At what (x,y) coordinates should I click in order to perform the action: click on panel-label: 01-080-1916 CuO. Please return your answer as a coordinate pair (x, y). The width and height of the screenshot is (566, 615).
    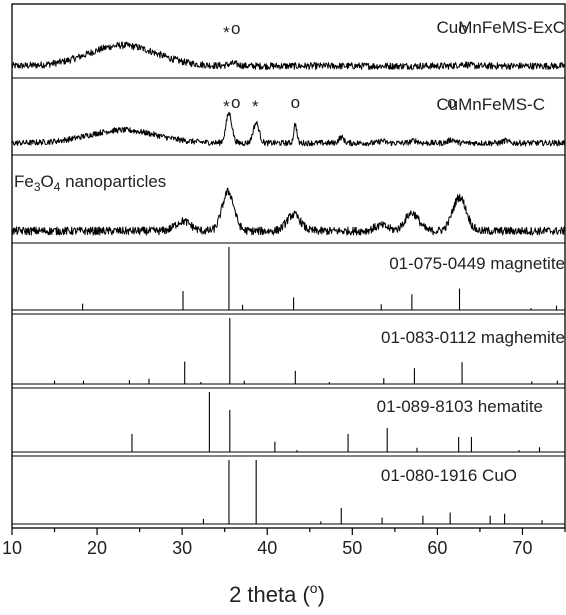
    Looking at the image, I should click on (449, 475).